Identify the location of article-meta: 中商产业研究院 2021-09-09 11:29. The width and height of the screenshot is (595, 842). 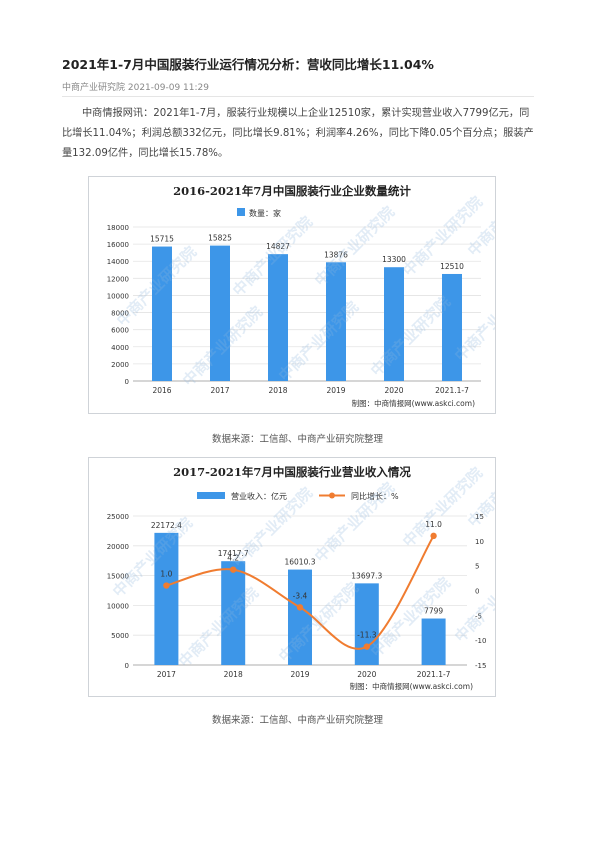
(135, 88).